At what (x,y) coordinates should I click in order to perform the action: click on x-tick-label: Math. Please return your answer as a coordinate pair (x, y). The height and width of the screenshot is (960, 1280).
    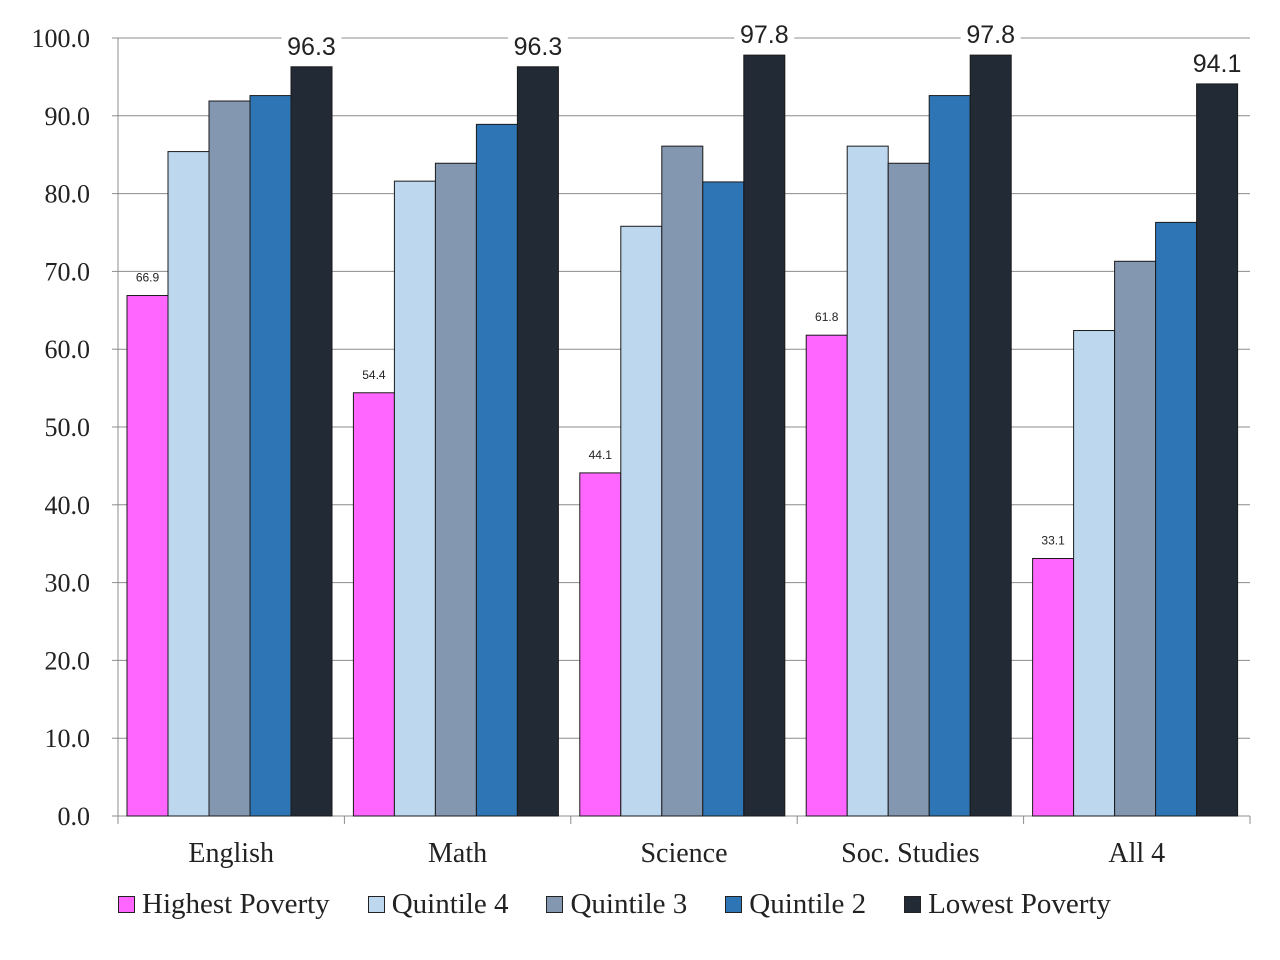
    Looking at the image, I should click on (457, 853).